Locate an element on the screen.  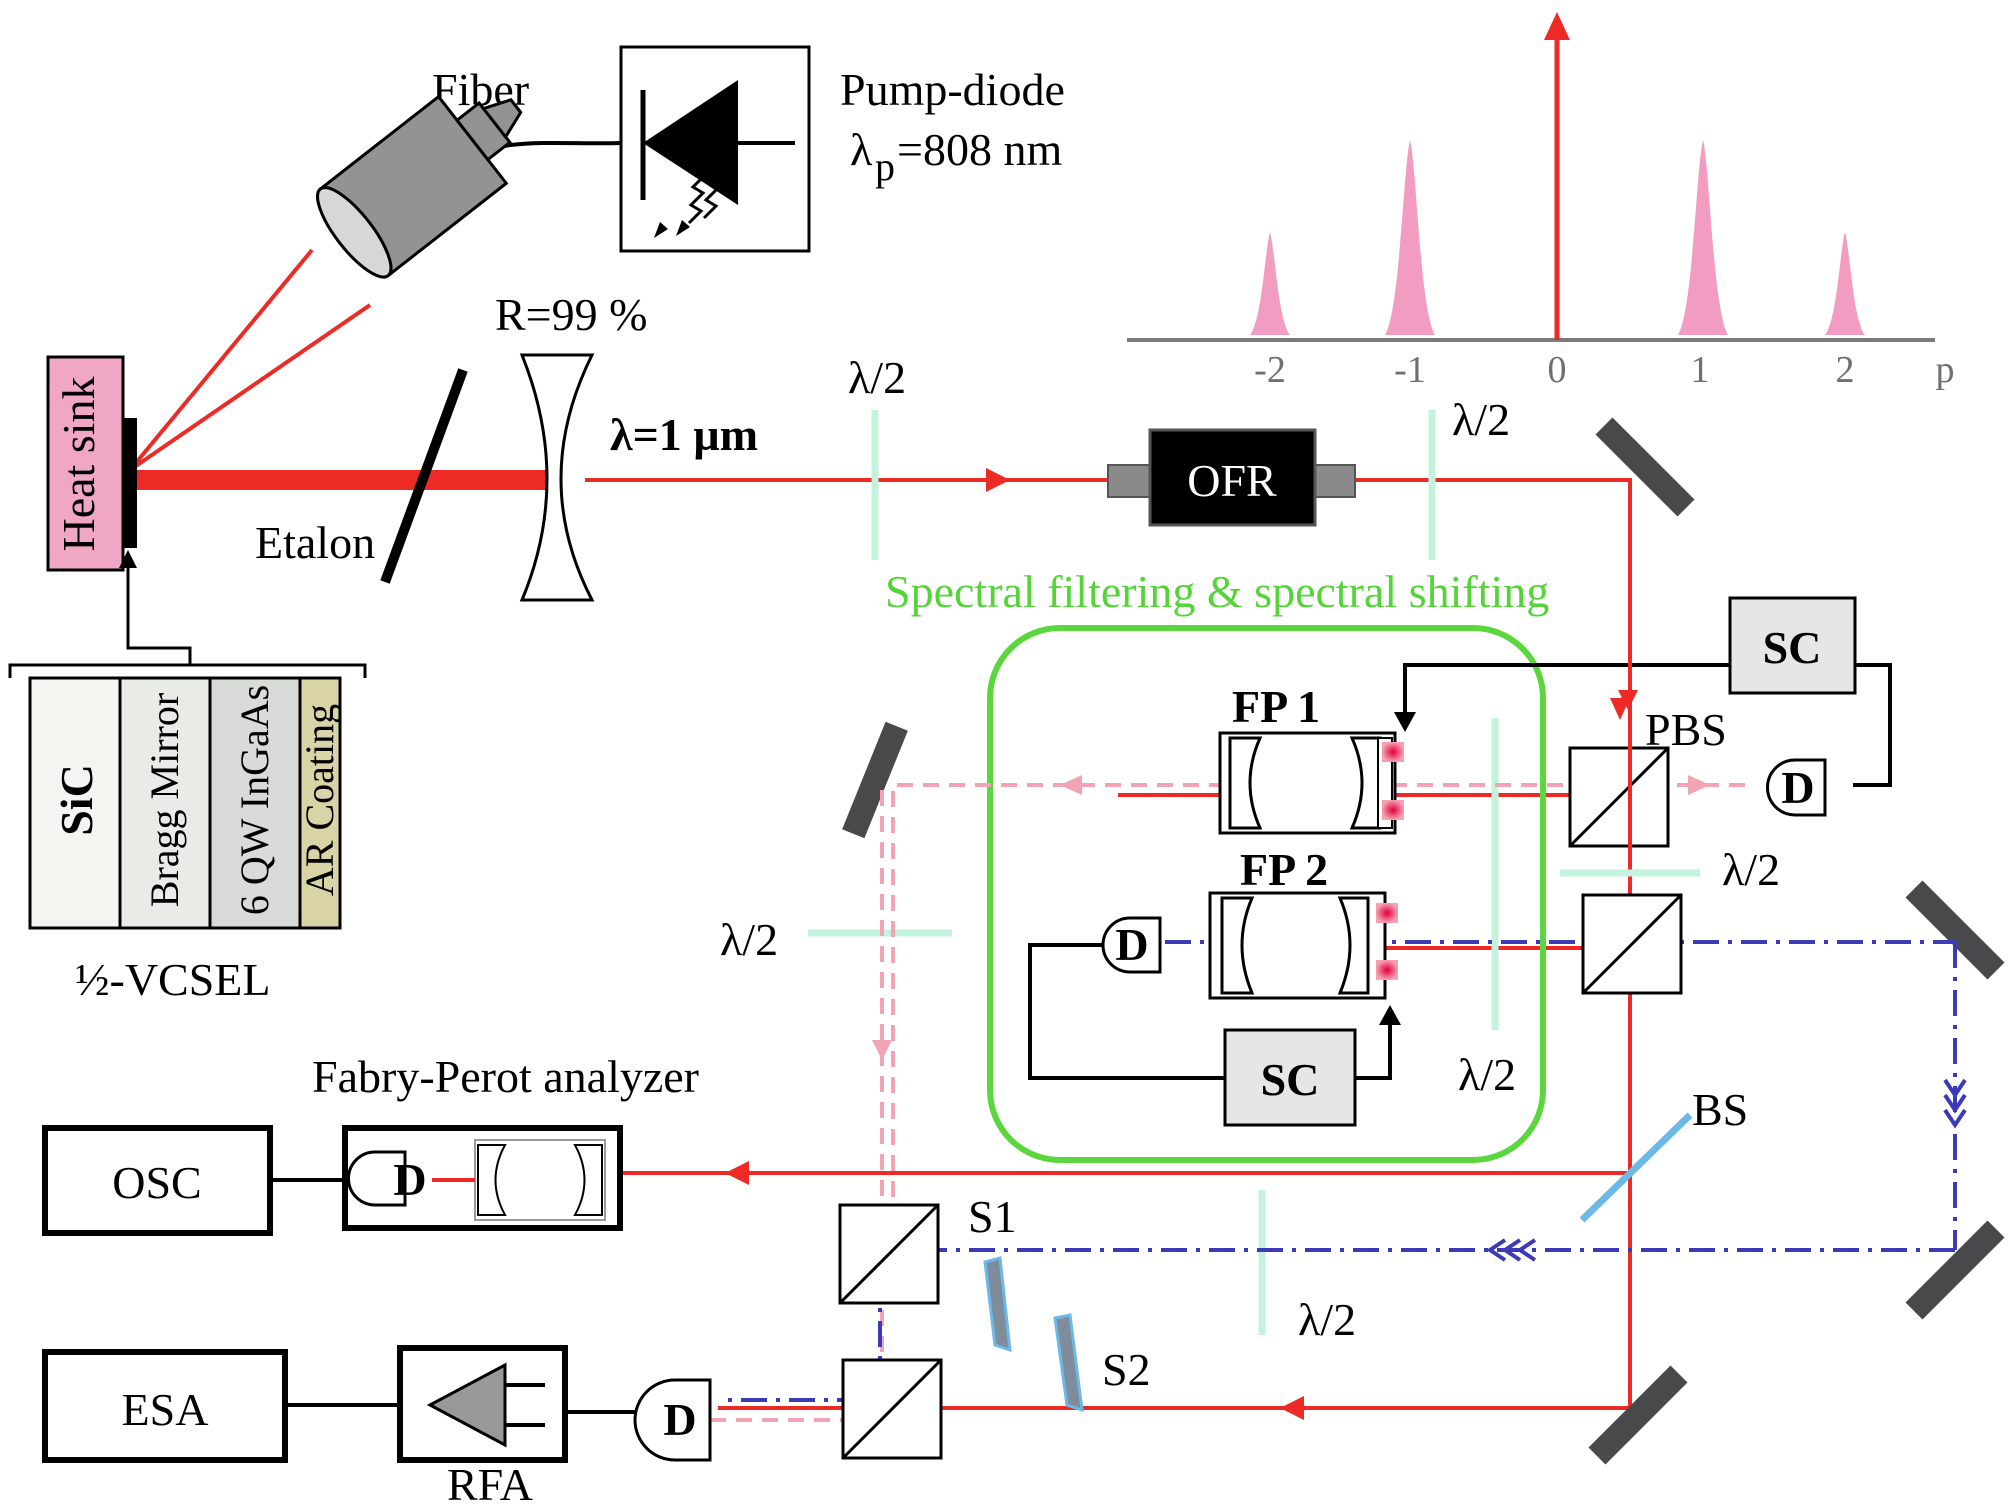
tick-plus-1: 1 is located at coordinates (1700, 370).